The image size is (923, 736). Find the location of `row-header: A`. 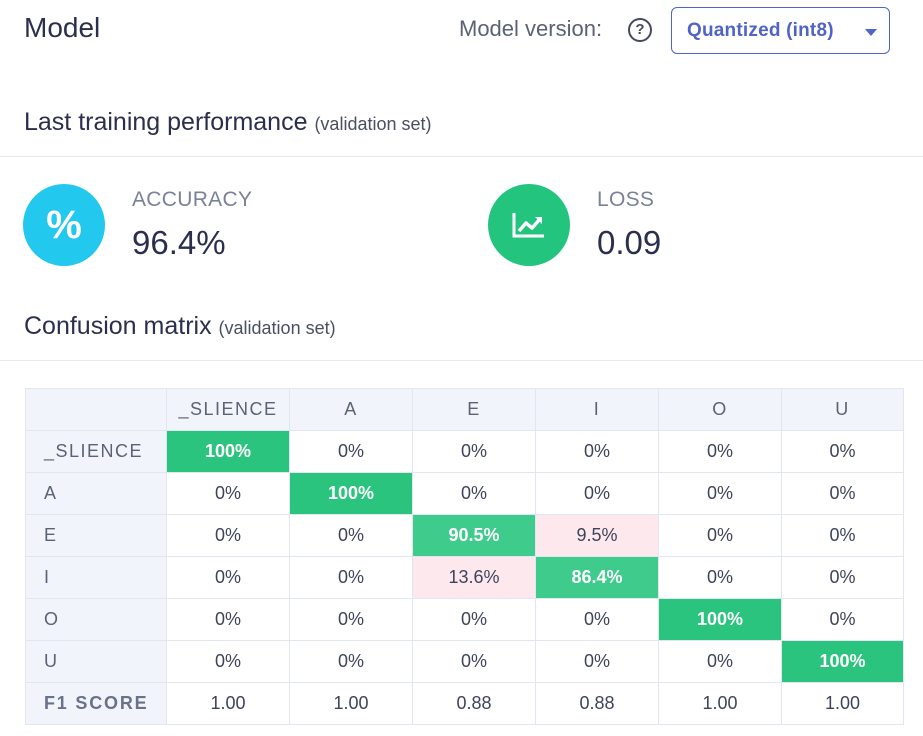

row-header: A is located at coordinates (96, 493).